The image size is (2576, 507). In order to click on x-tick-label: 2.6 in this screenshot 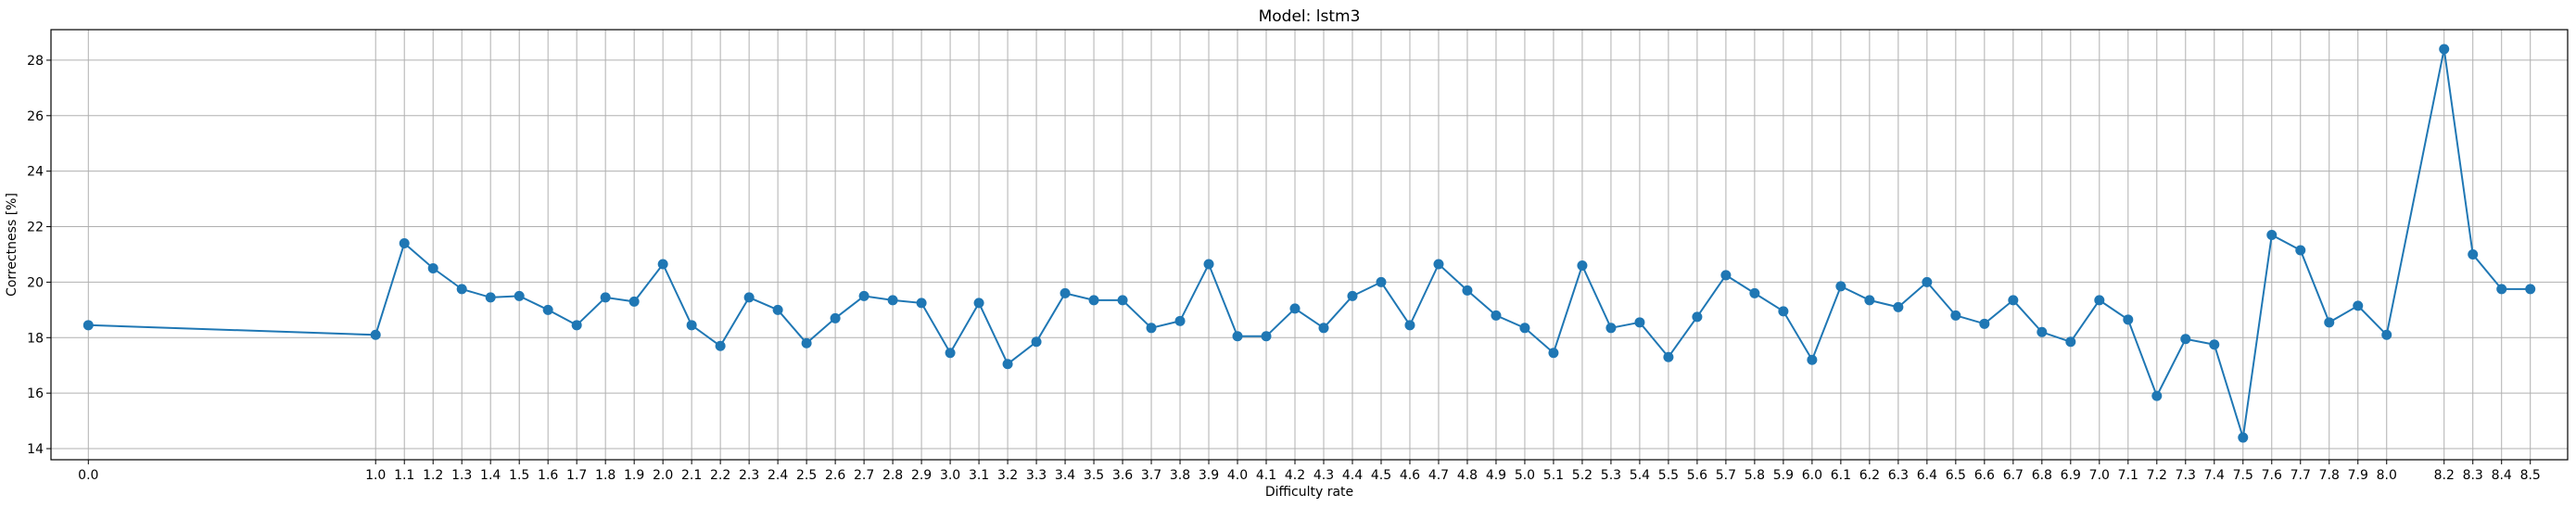, I will do `click(835, 475)`.